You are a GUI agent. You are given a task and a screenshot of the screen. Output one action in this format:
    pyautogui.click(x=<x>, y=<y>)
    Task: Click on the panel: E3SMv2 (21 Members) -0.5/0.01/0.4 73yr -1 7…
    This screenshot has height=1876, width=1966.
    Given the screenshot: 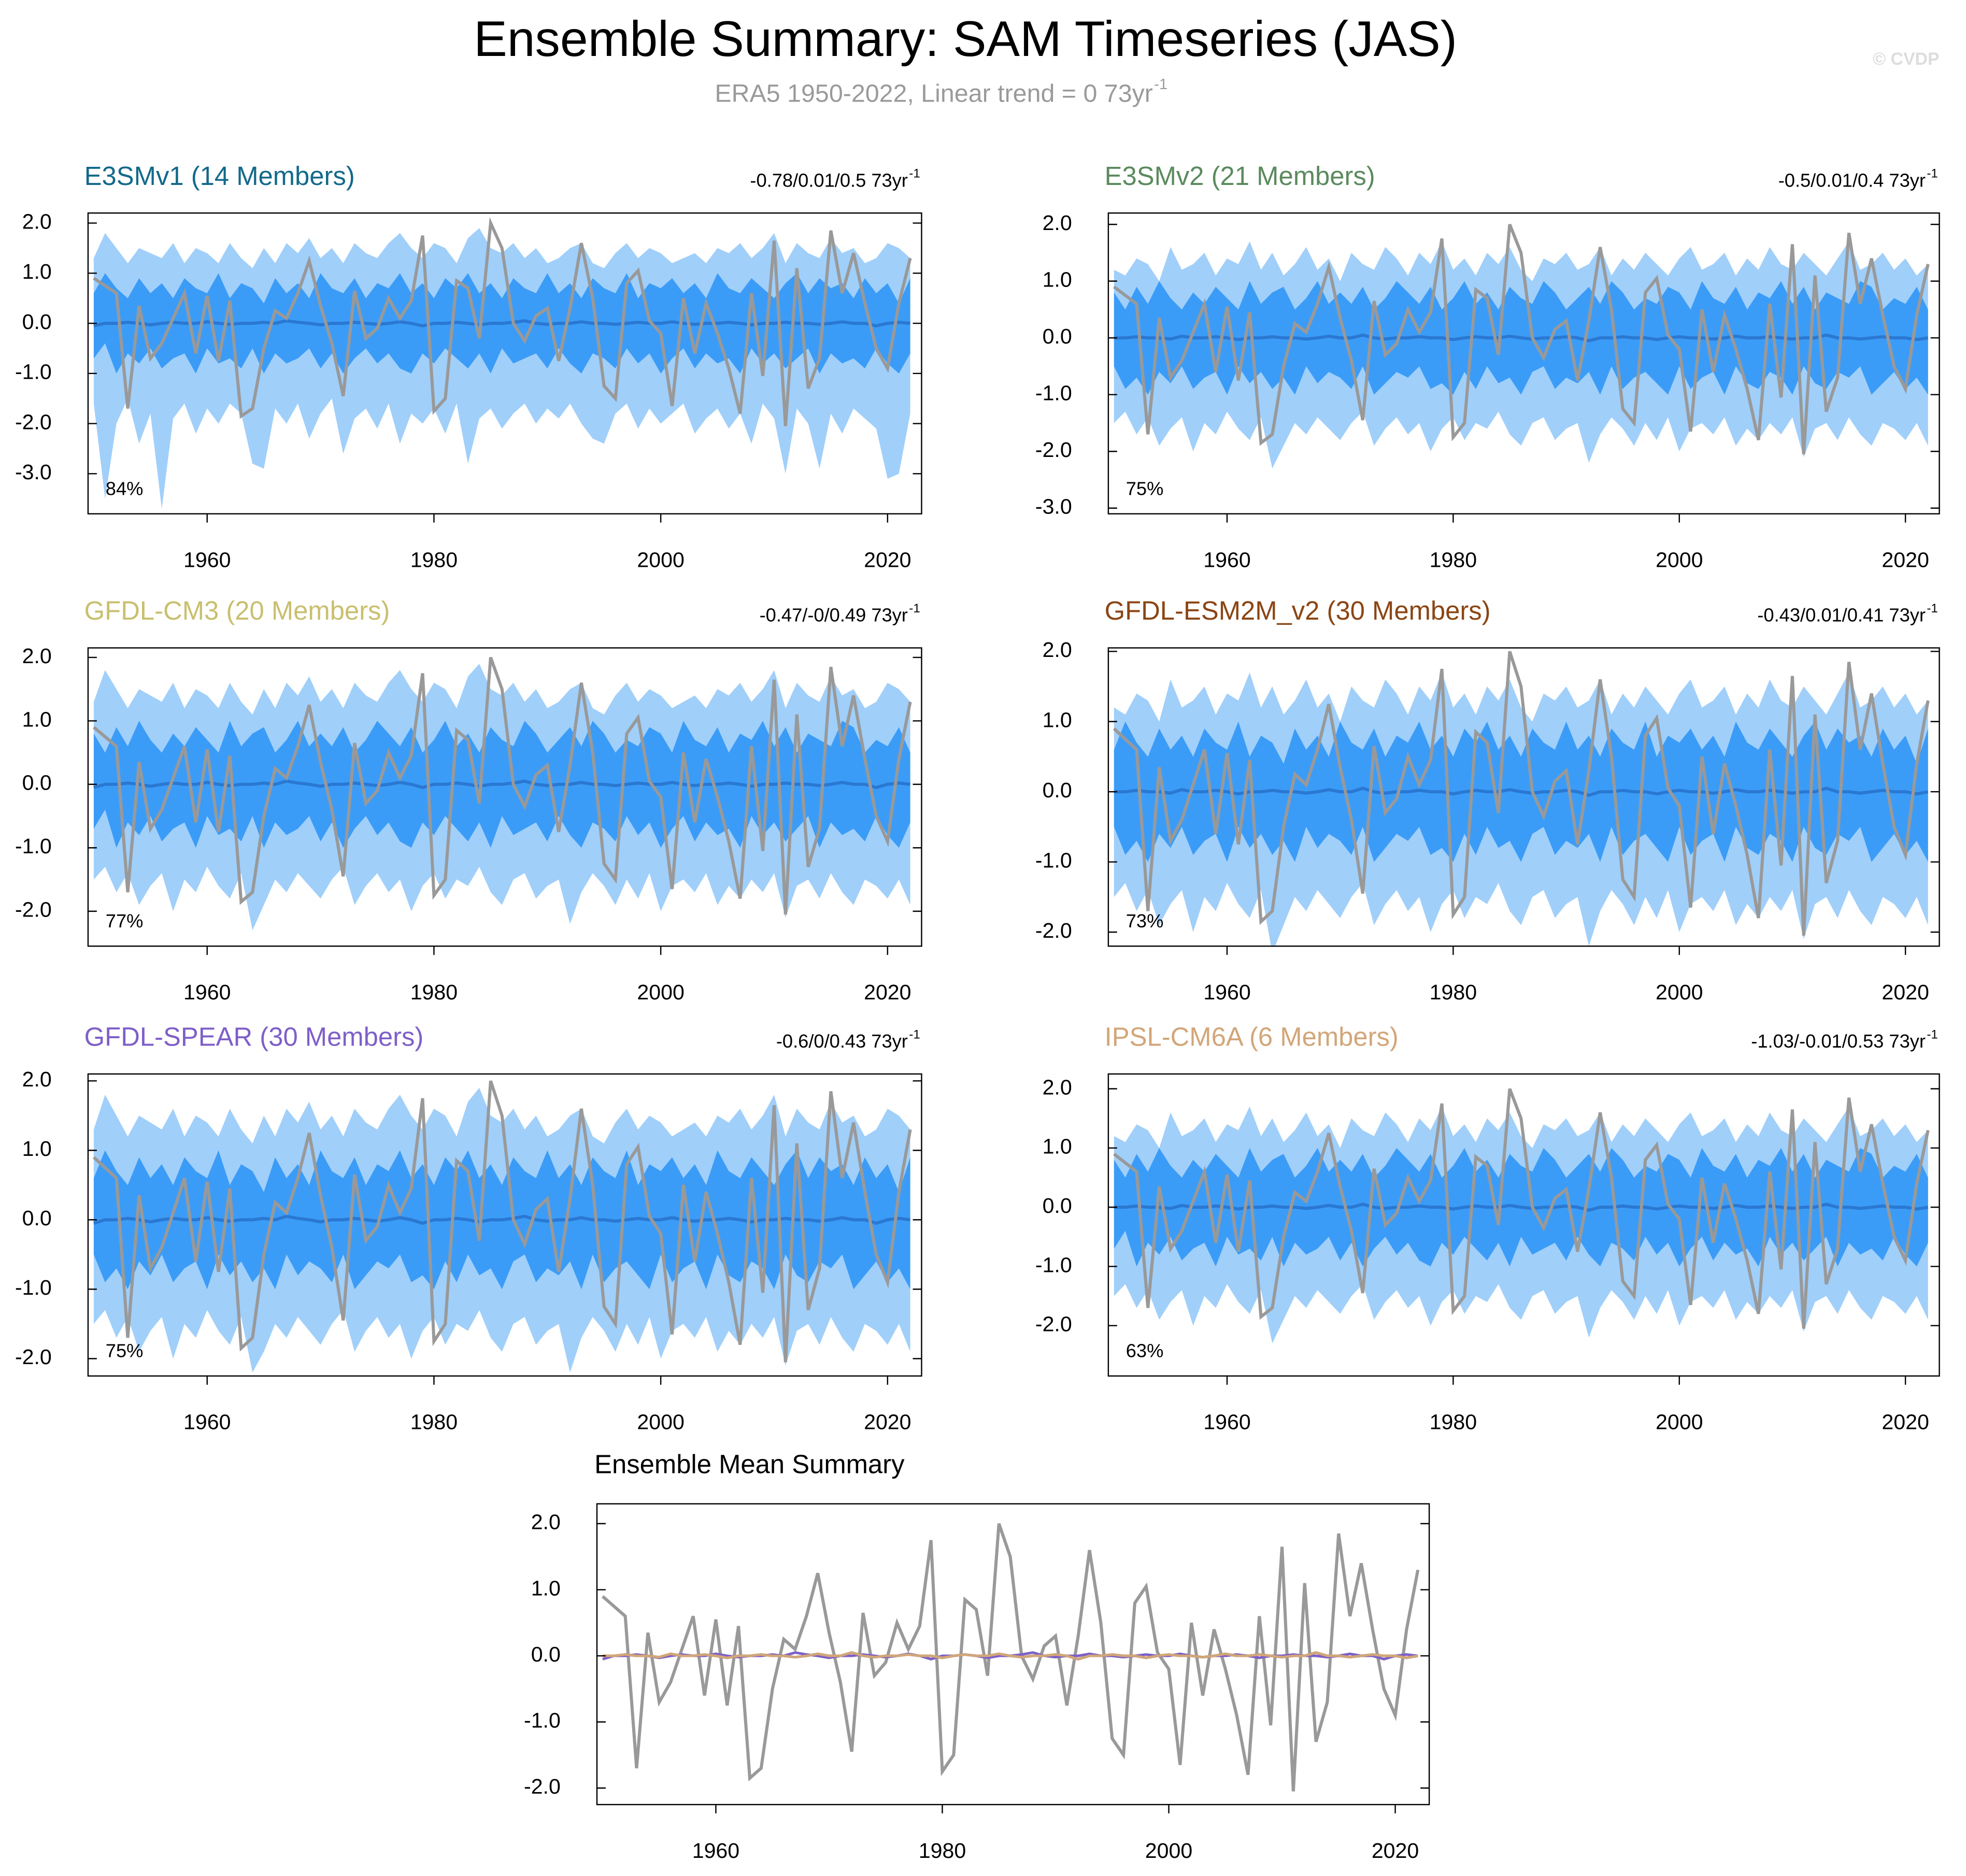 What is the action you would take?
    pyautogui.click(x=1487, y=366)
    